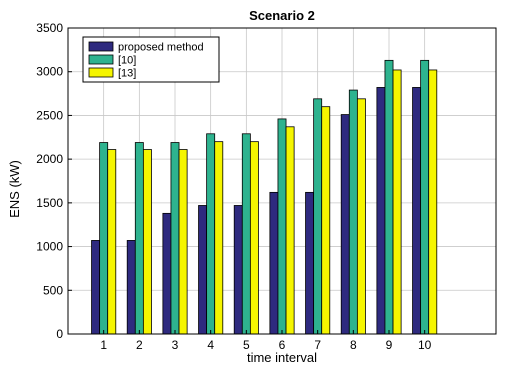 The image size is (506, 369). Describe the element at coordinates (127, 61) in the screenshot. I see `legend-label: [10]` at that location.